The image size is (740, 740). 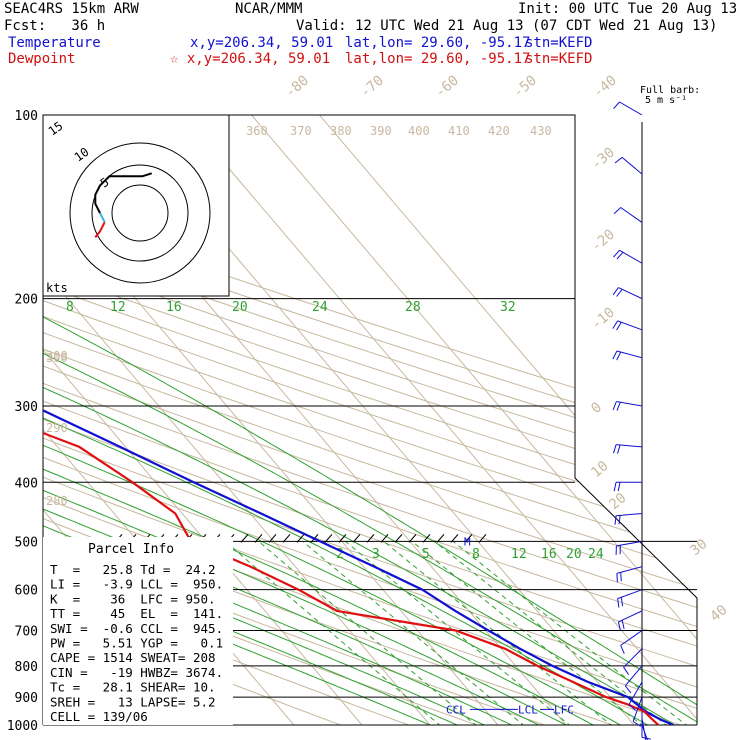 What do you see at coordinates (136, 672) in the screenshot?
I see `parcel-row: CIN = -19 HWBZ= 3674.` at bounding box center [136, 672].